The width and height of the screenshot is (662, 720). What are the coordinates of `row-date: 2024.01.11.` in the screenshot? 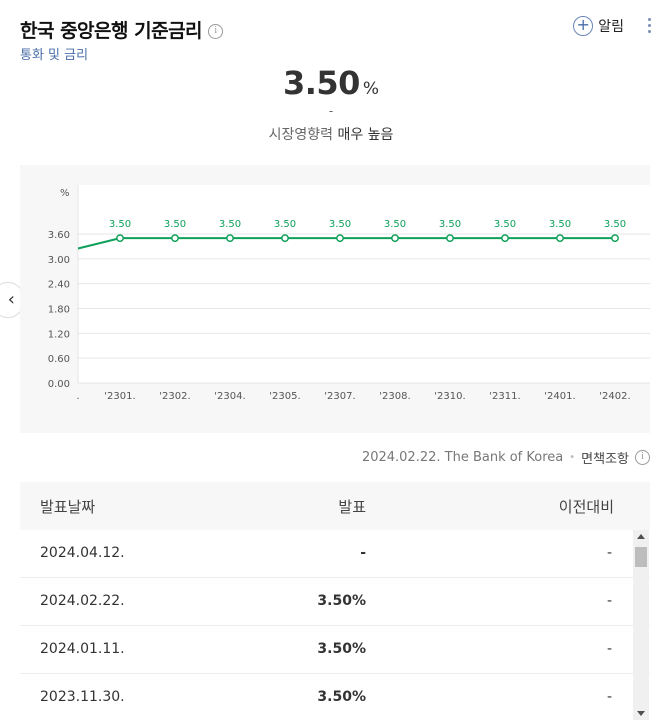 It's located at (82, 649).